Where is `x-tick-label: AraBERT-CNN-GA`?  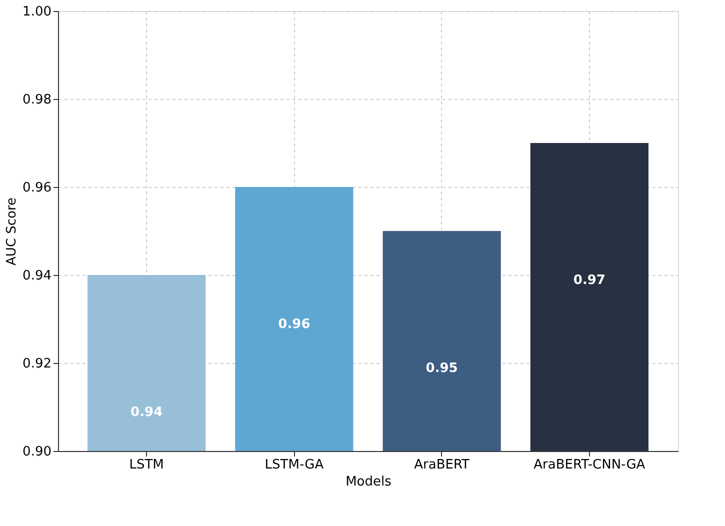
x-tick-label: AraBERT-CNN-GA is located at coordinates (590, 465).